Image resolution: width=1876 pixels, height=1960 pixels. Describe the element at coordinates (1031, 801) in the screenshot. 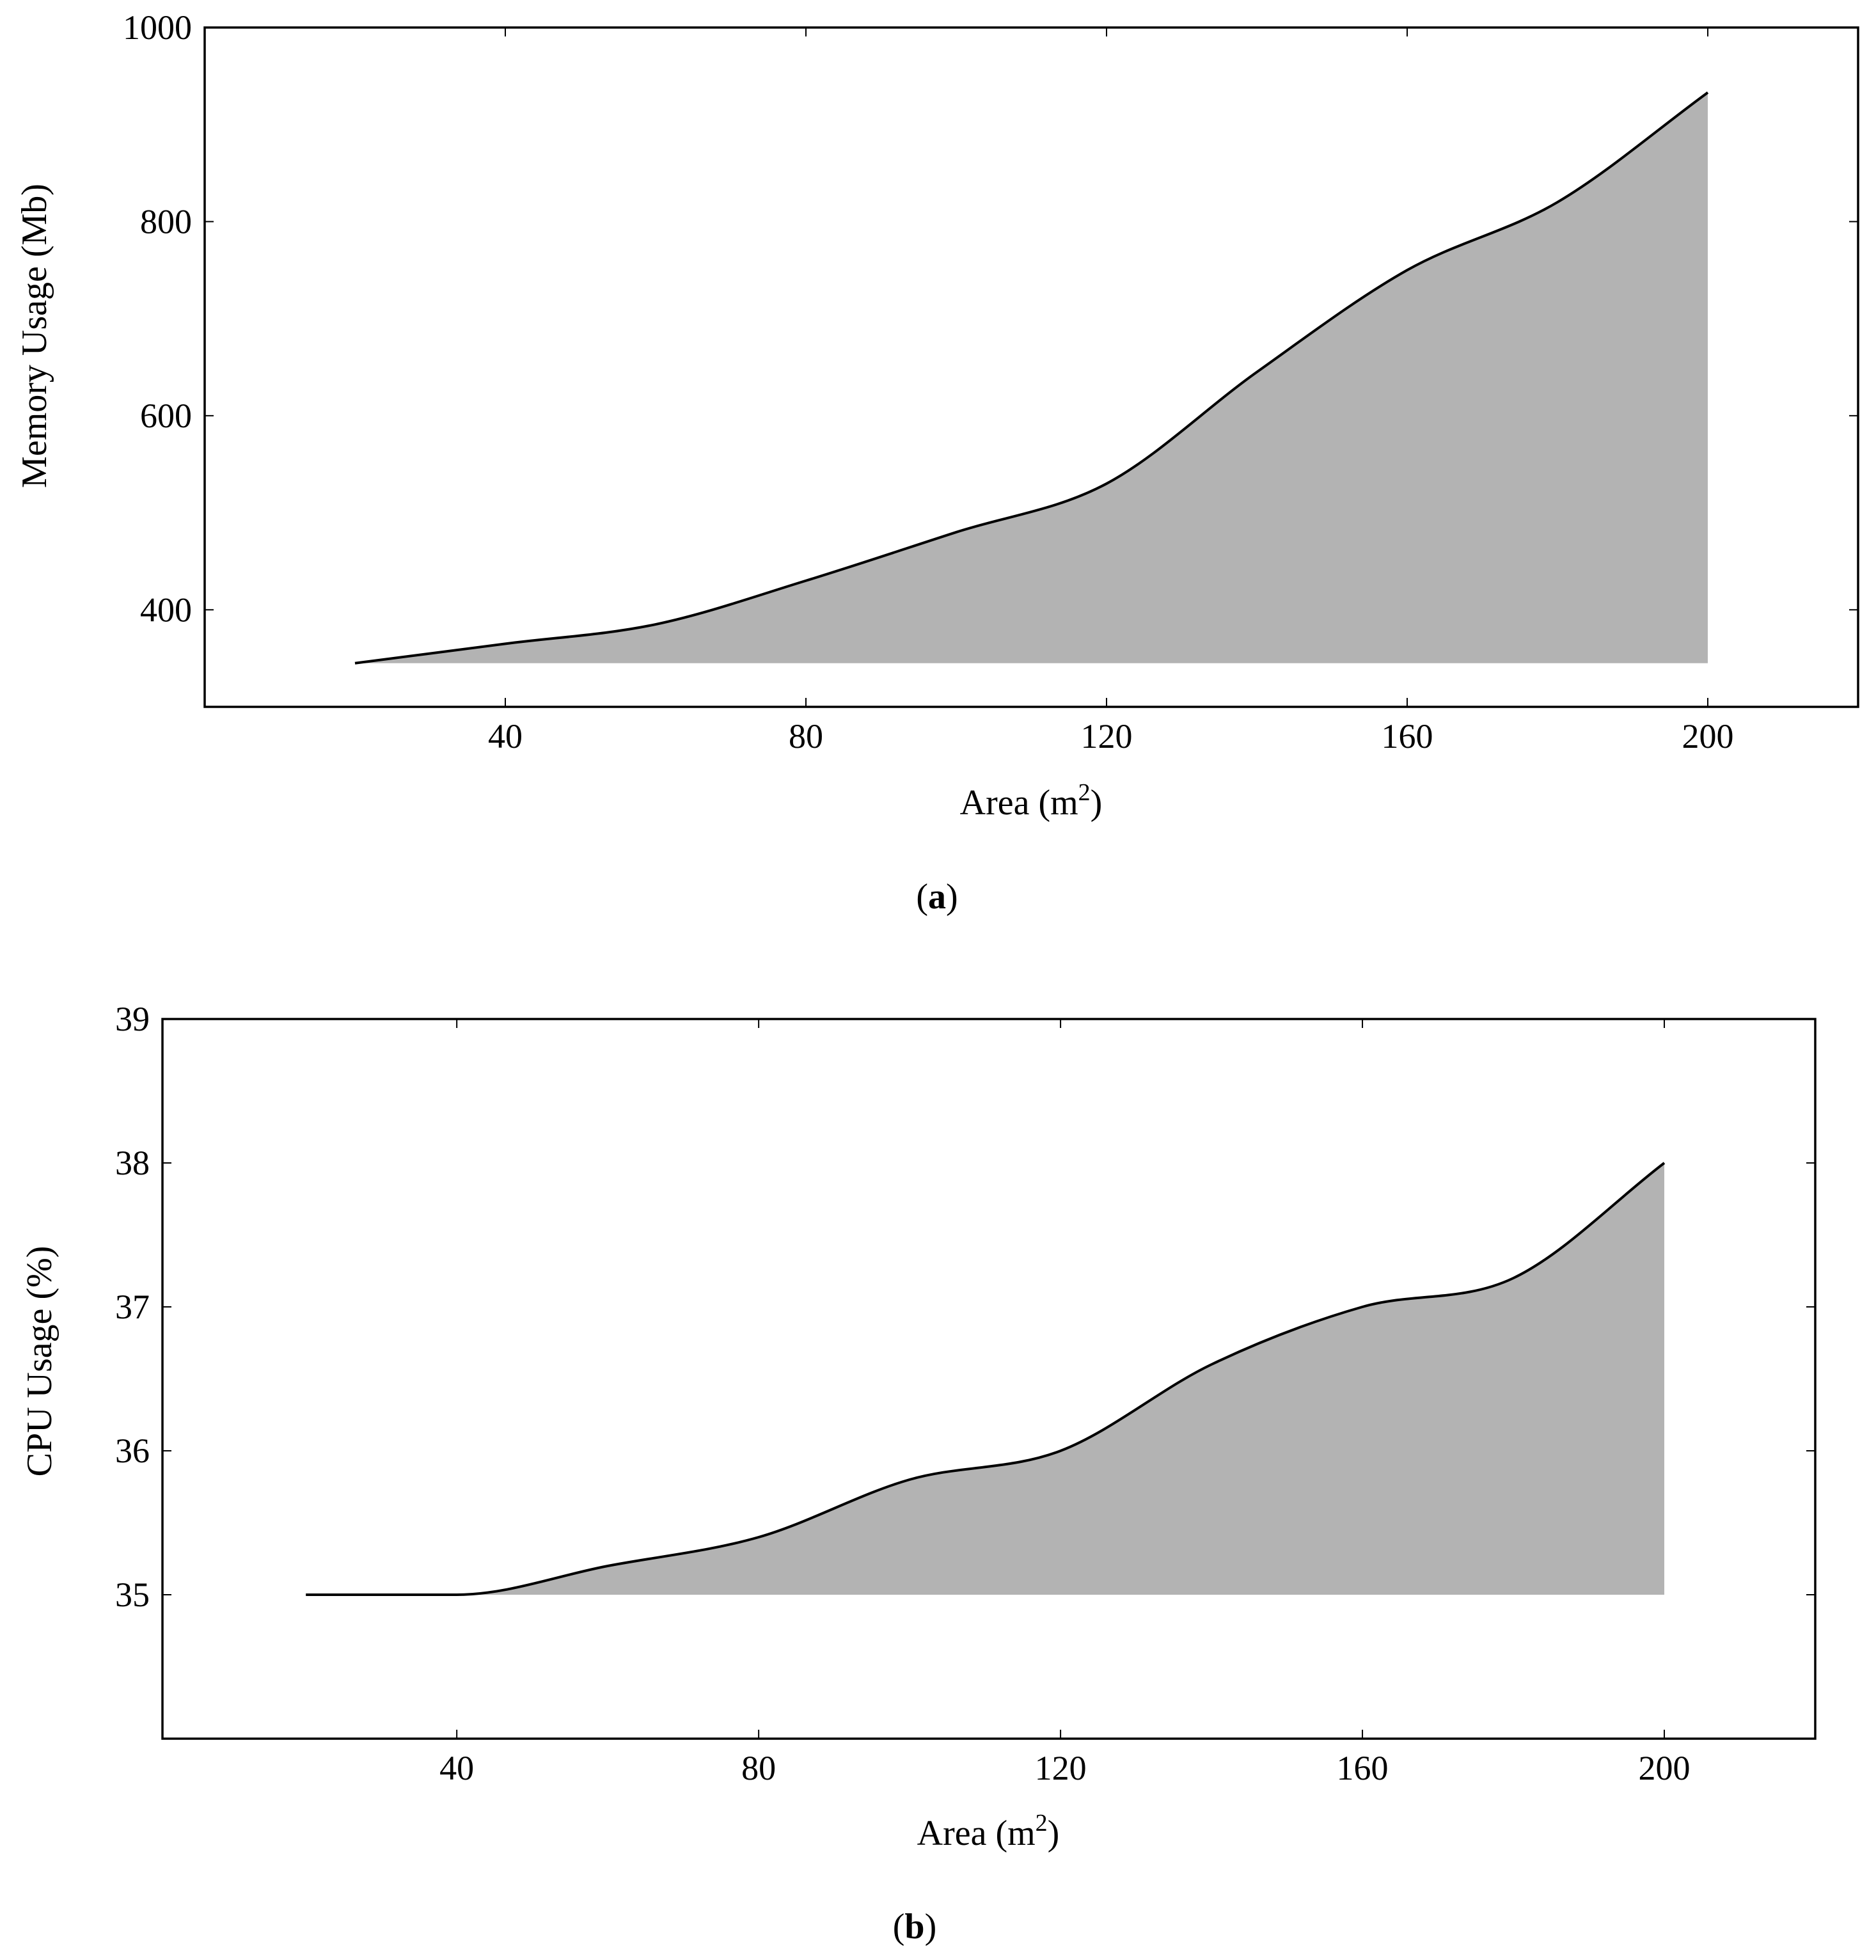

I see `chart-a-xlabel: Area (m2)` at that location.